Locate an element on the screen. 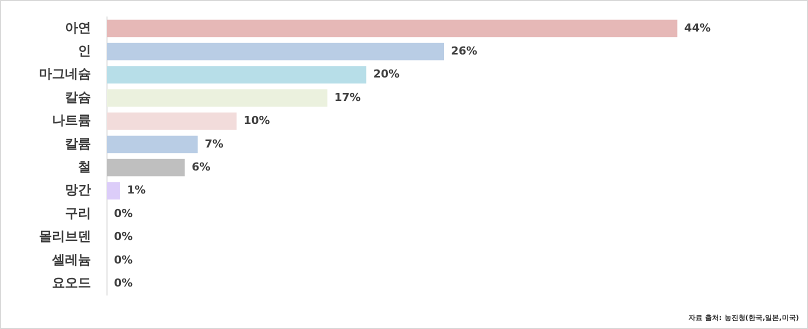 The width and height of the screenshot is (808, 329). data-label: 1% is located at coordinates (136, 190).